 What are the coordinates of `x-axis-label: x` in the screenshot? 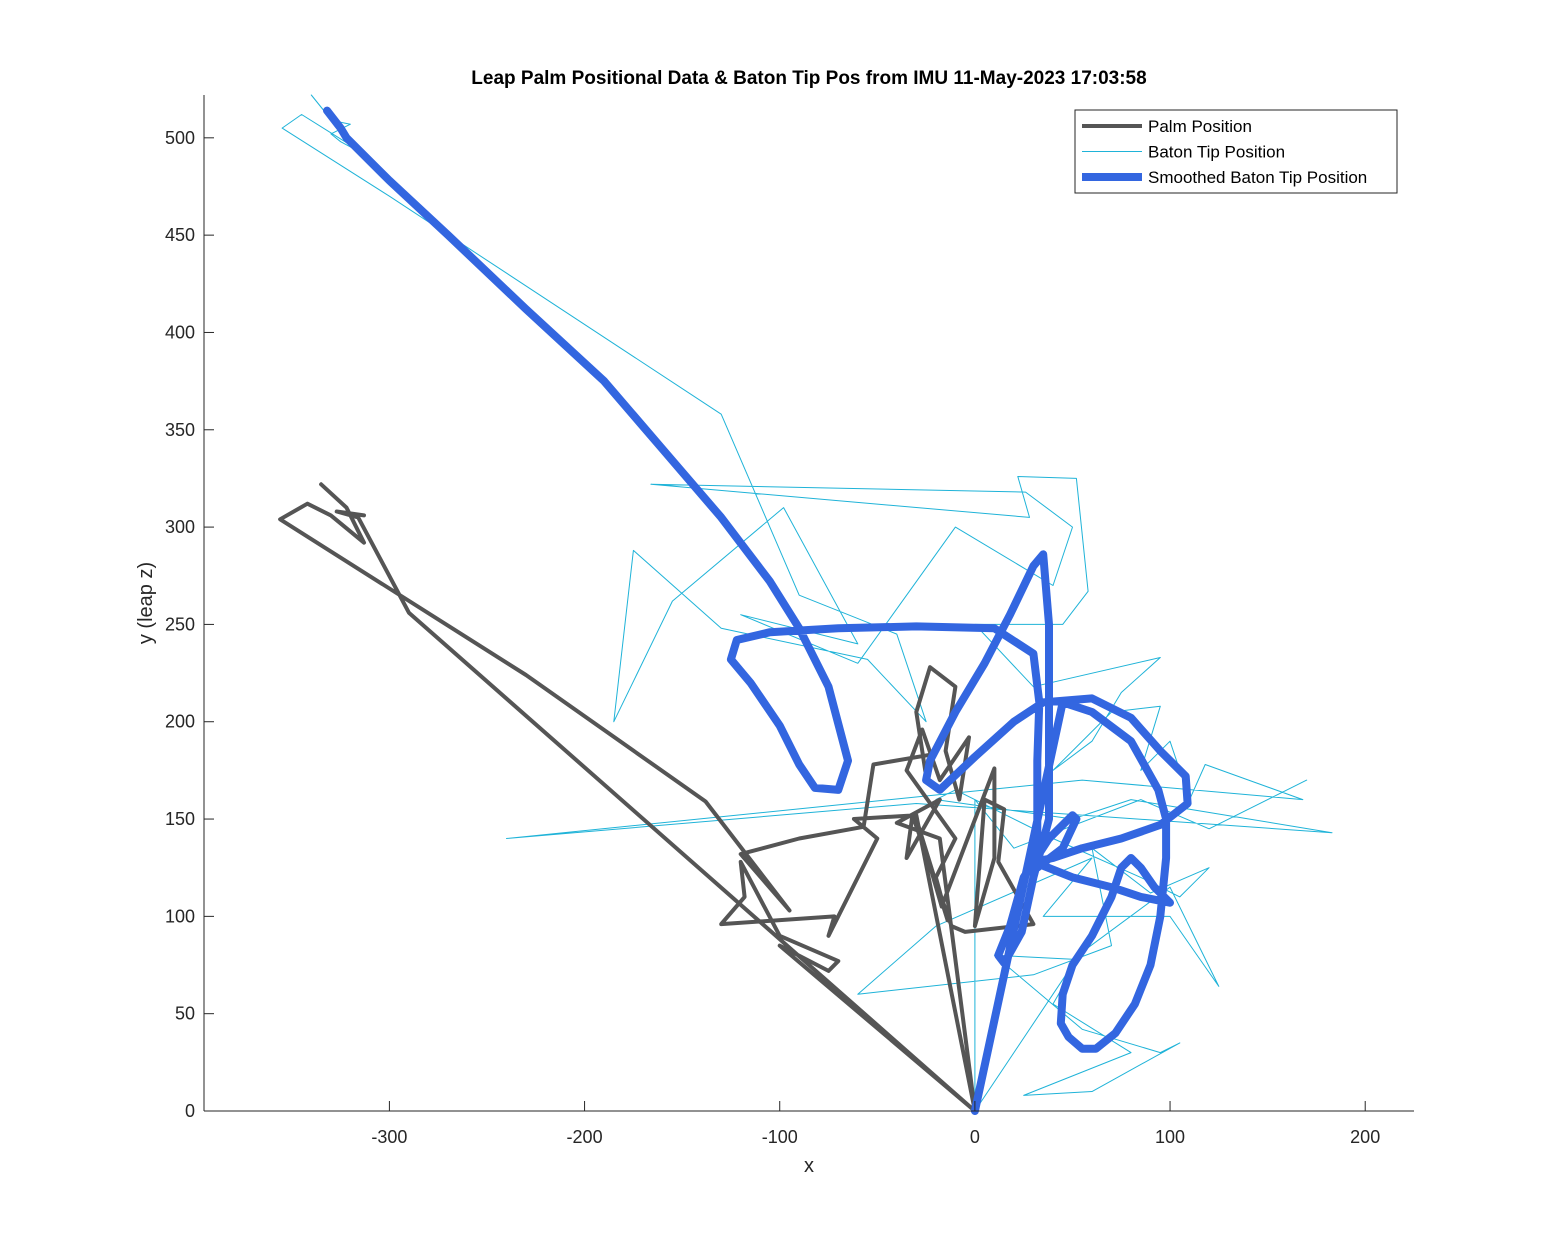 It's located at (809, 1166).